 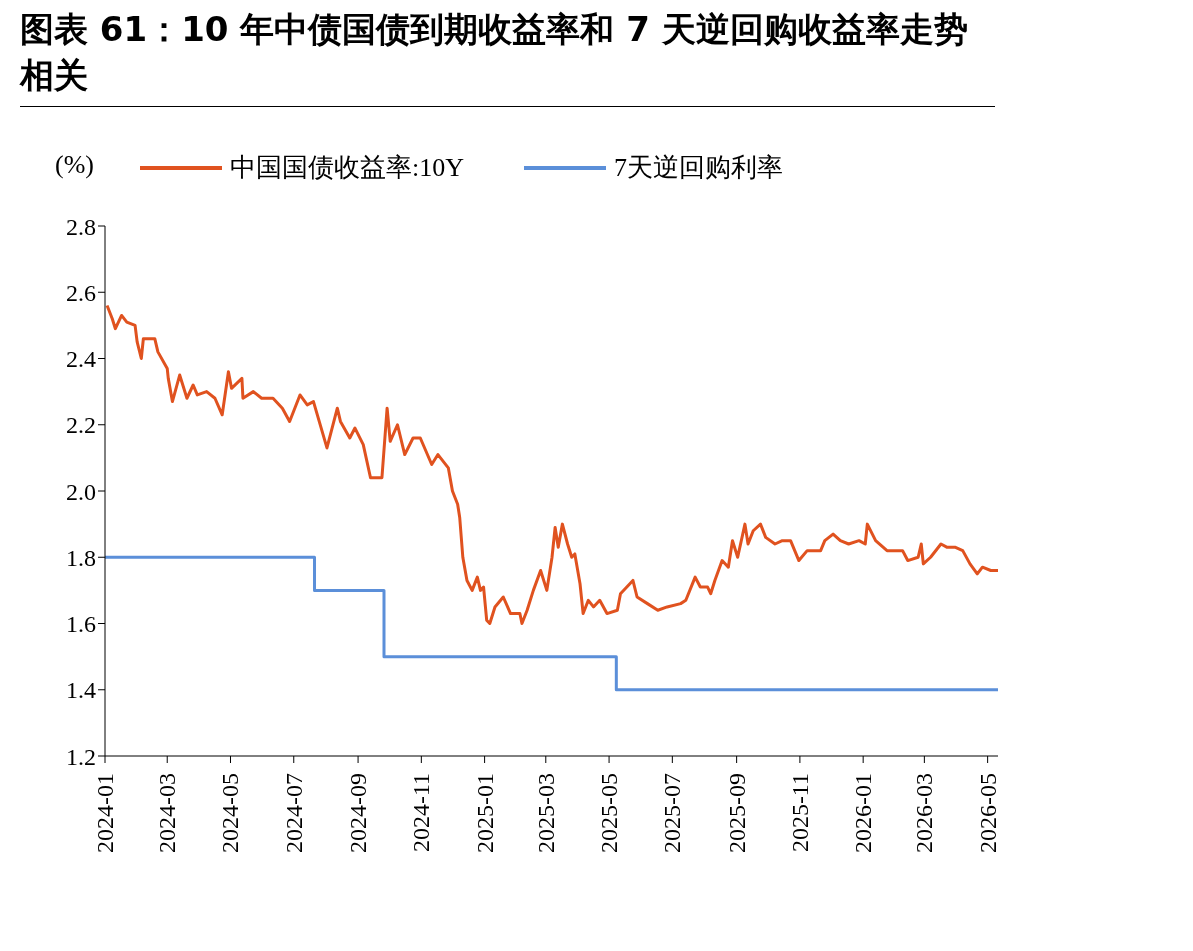 I want to click on y-tick-label: 2.4, so click(x=81, y=359).